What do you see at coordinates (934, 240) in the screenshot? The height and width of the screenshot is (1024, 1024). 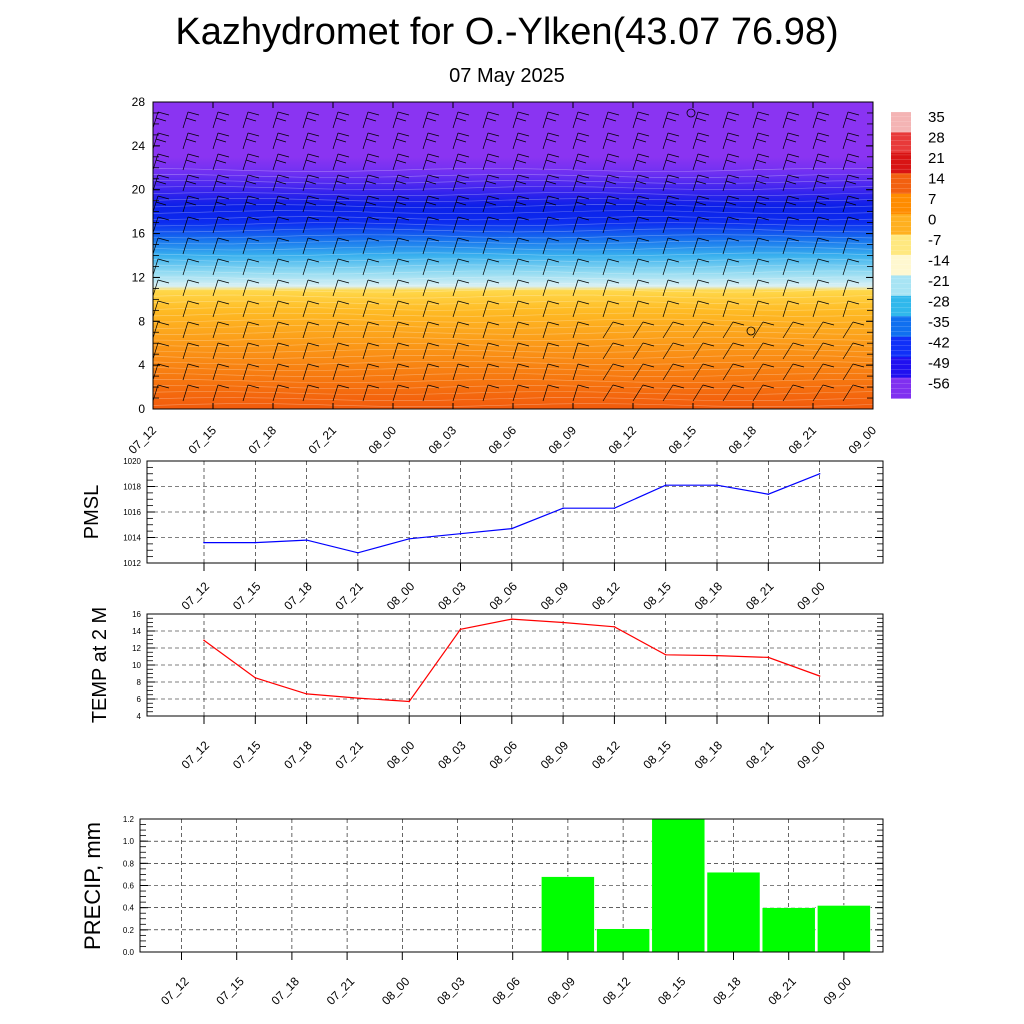 I see `colorbar-label: -7` at bounding box center [934, 240].